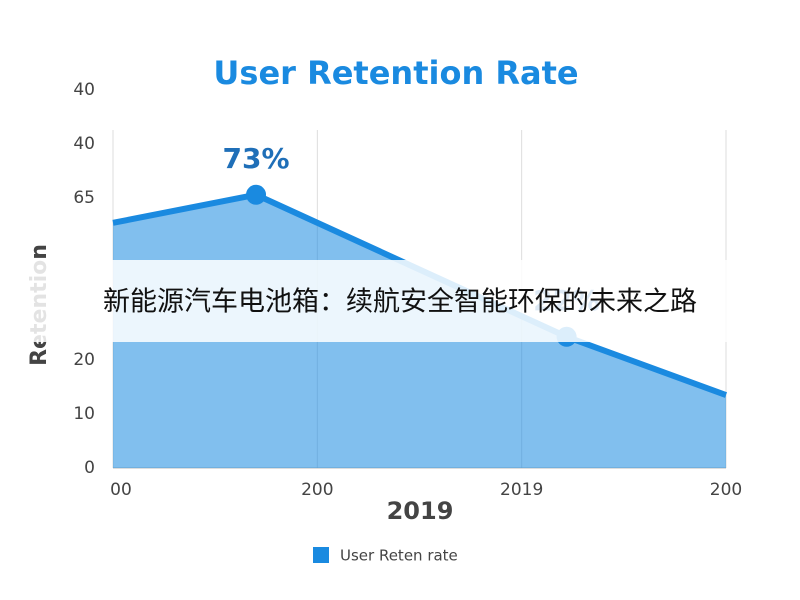 The height and width of the screenshot is (600, 800). Describe the element at coordinates (84, 198) in the screenshot. I see `y-tick-label: 65` at that location.